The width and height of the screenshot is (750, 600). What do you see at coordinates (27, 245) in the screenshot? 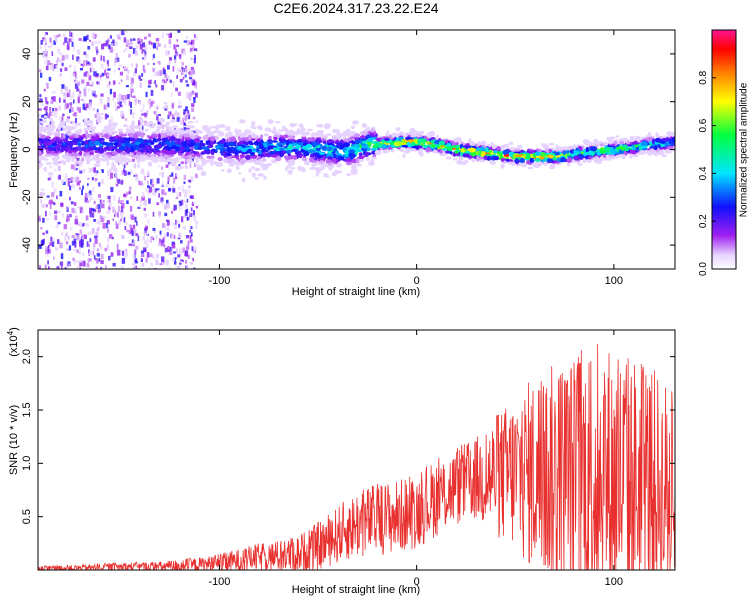
I see `y-tick-label: -40` at bounding box center [27, 245].